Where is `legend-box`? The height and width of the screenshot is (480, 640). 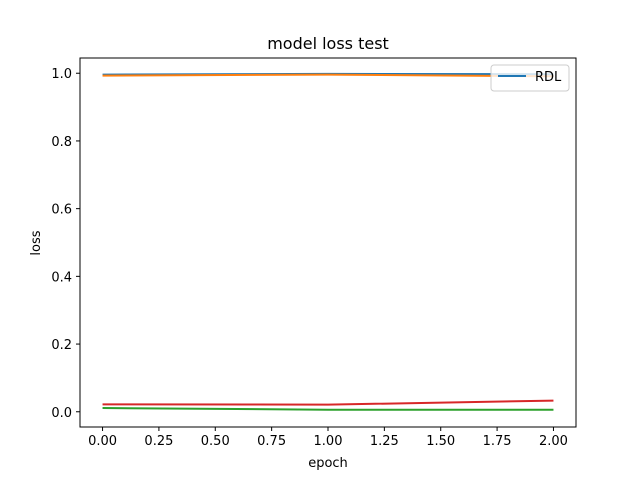
legend-box is located at coordinates (530, 78).